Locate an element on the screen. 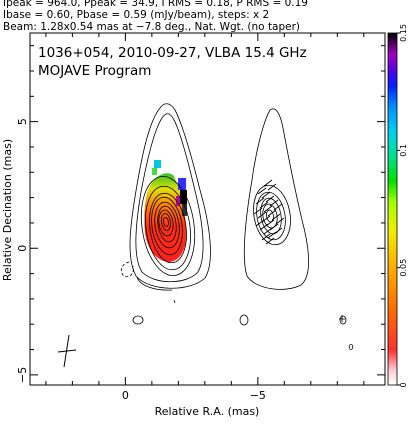 Image resolution: width=409 pixels, height=424 pixels. plot-title: 1036+054, 2010-09-27, VLBA 15.4 GHz is located at coordinates (172, 53).